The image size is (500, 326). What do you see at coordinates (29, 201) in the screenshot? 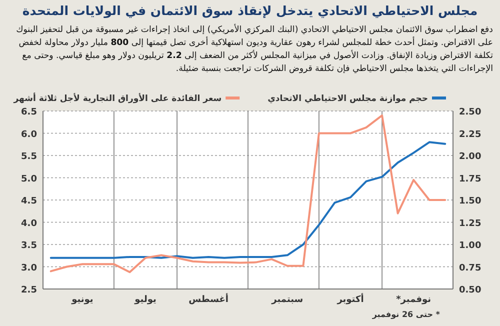
I see `y-tick-label: 4.5` at bounding box center [29, 201].